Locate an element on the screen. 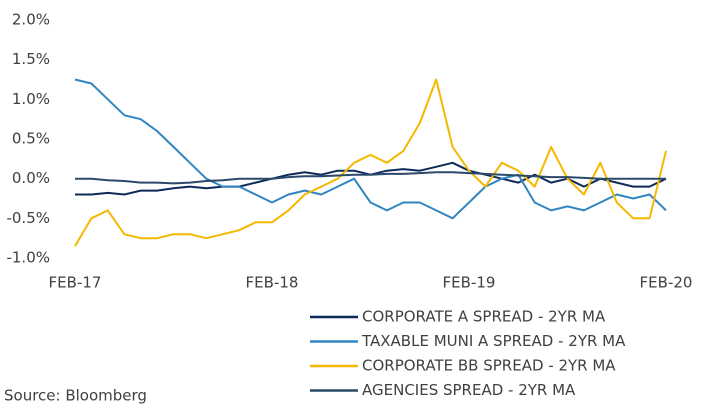  legend-label: TAXABLE MUNI A SPREAD - 2YR MA is located at coordinates (493, 341).